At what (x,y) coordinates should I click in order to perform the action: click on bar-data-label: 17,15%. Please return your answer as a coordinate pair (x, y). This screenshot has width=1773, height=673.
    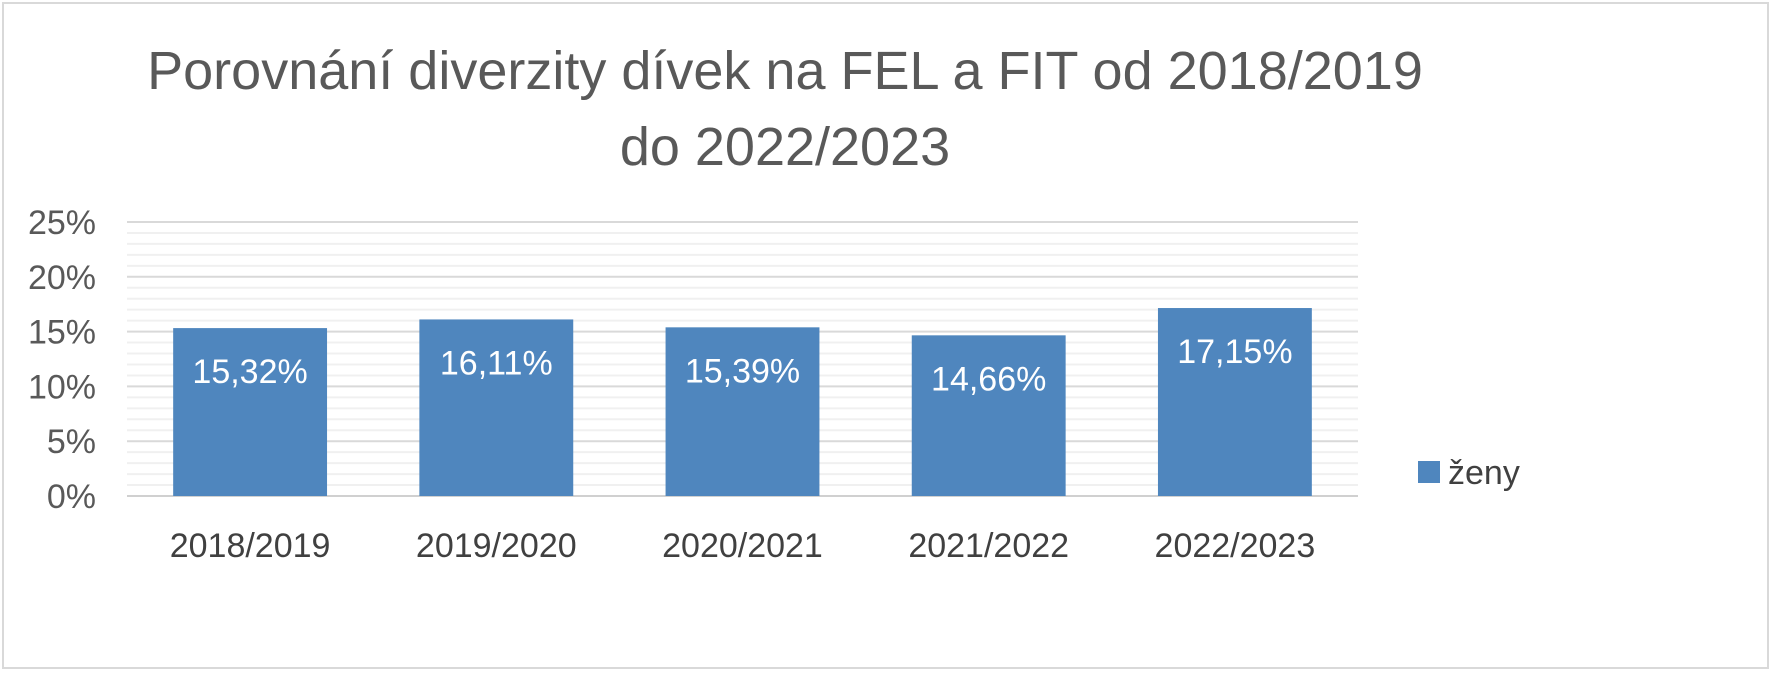
    Looking at the image, I should click on (1234, 352).